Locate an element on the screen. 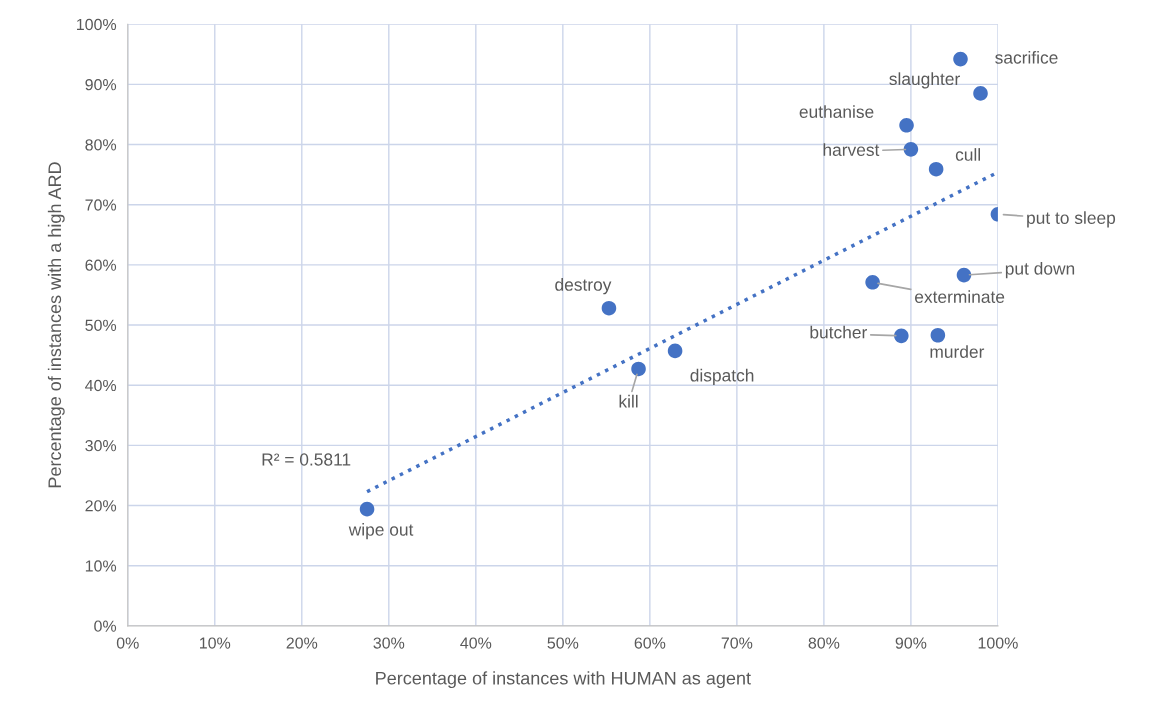 The image size is (1151, 712). x-tick-label: 100% is located at coordinates (998, 643).